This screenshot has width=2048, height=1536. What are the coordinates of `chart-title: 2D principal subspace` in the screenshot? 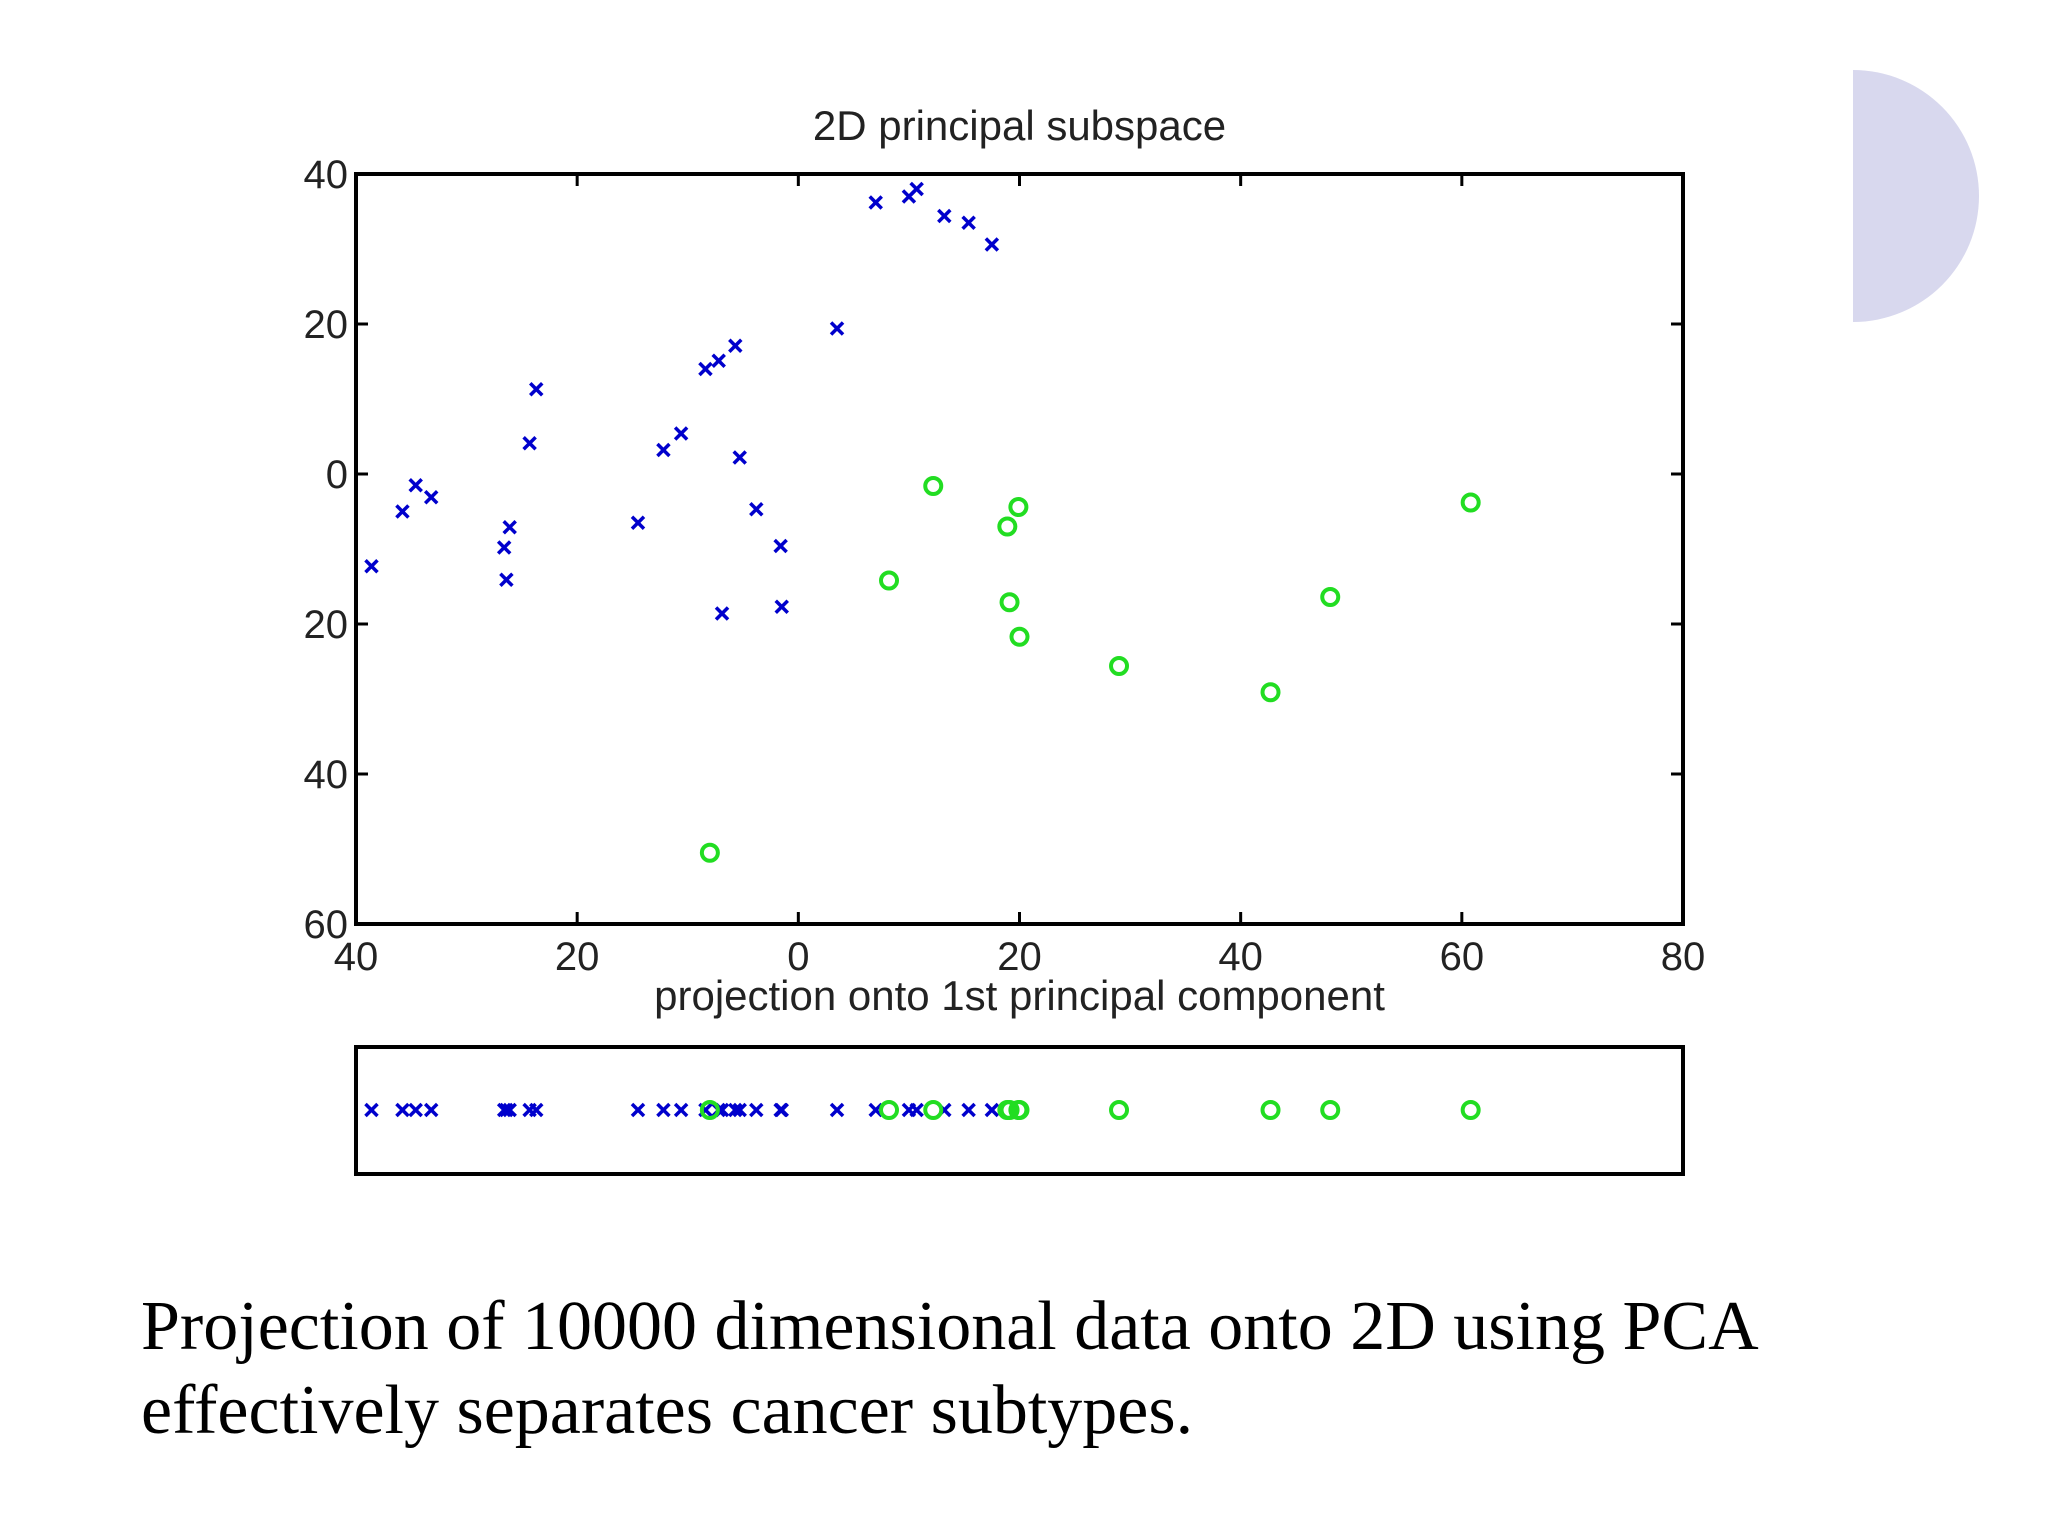 It's located at (1019, 125).